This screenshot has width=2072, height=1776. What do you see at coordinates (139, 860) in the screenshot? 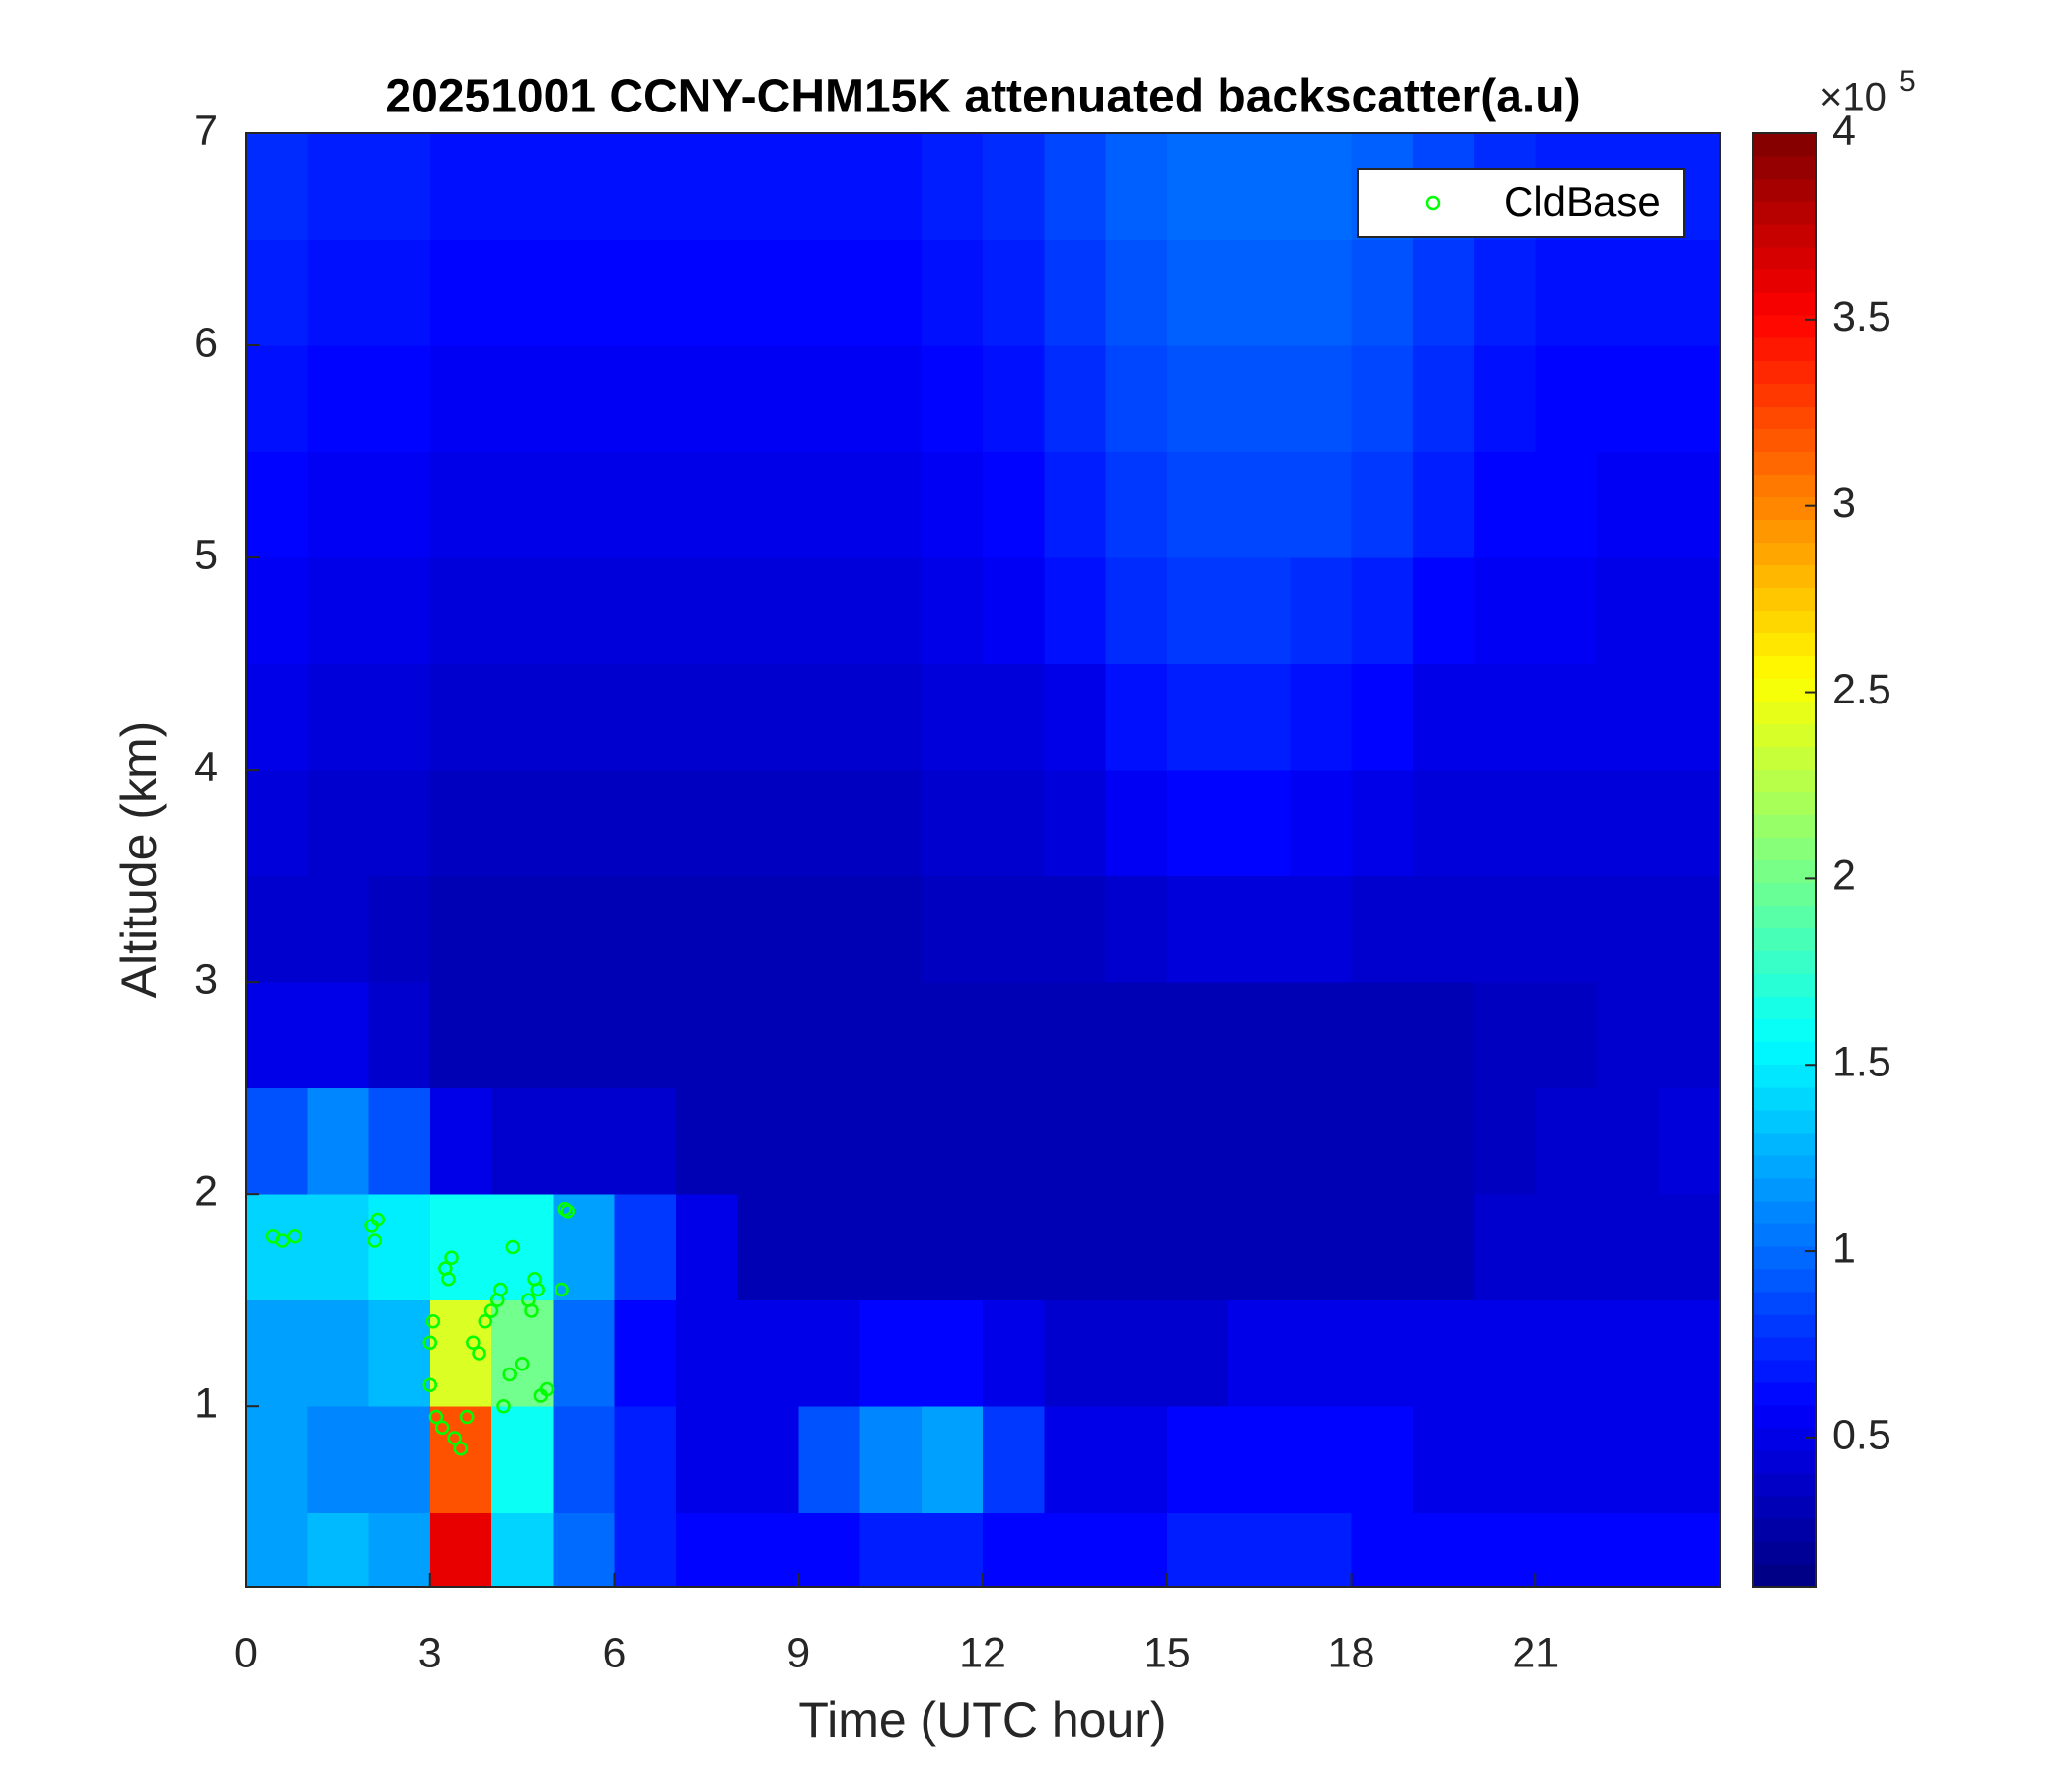
I see `y-axis-label: Altitude (km)` at bounding box center [139, 860].